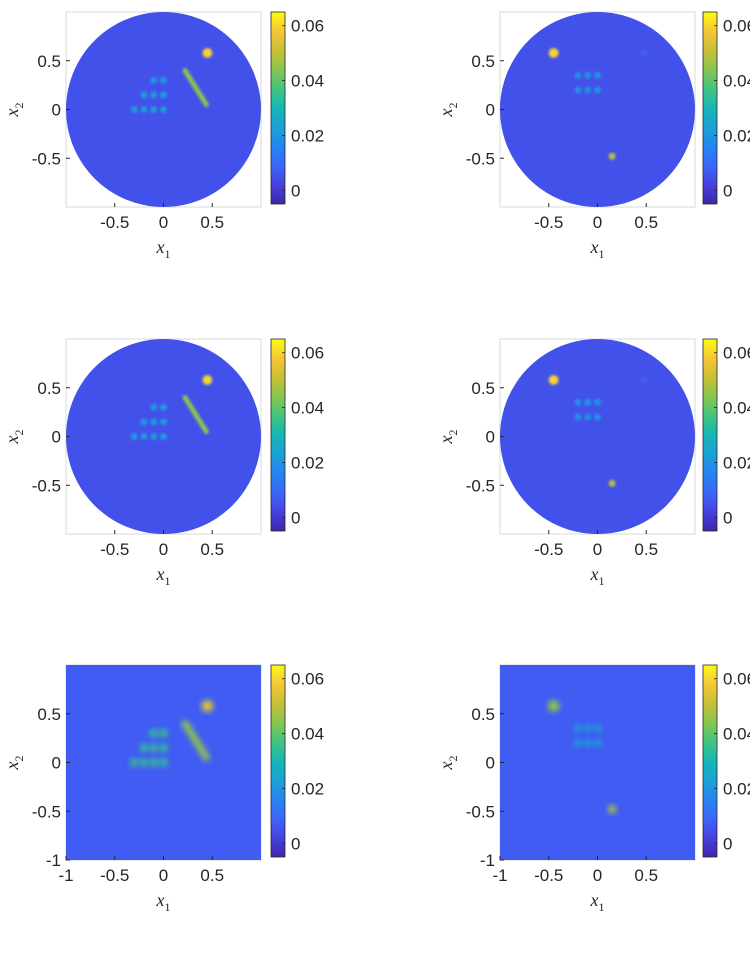 This screenshot has width=750, height=953. Describe the element at coordinates (53, 860) in the screenshot. I see `y-tick-label: -1` at that location.